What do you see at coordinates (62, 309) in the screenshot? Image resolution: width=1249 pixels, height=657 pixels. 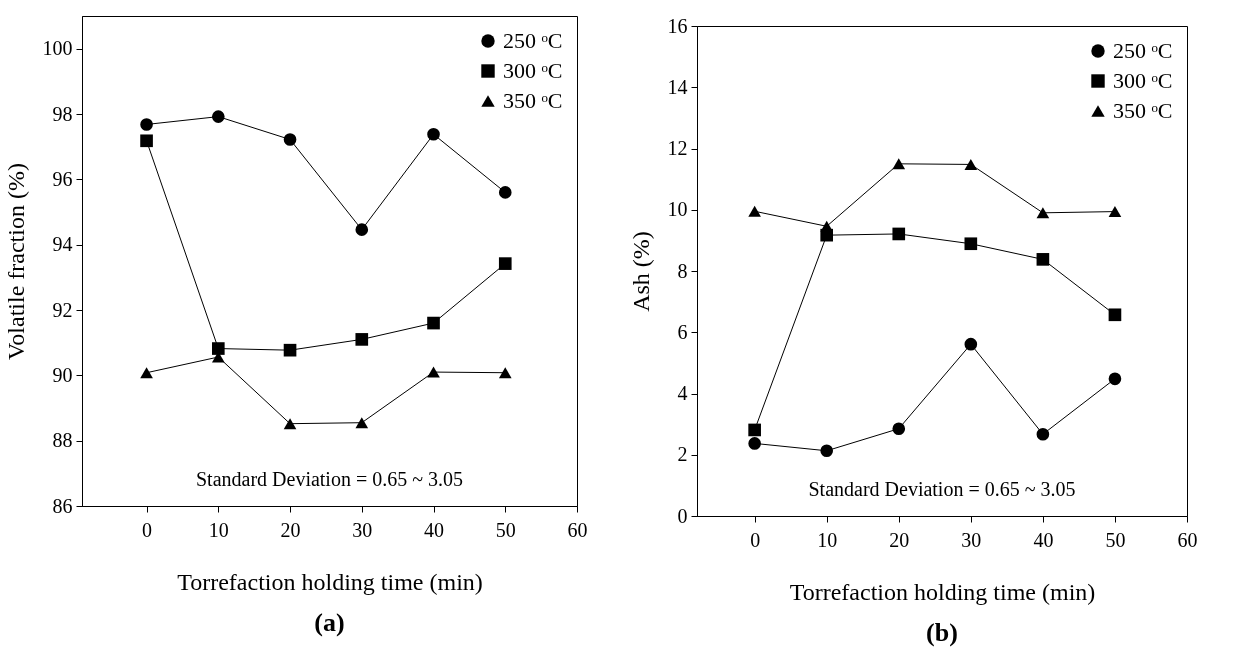 I see `y-tick-label: 92` at bounding box center [62, 309].